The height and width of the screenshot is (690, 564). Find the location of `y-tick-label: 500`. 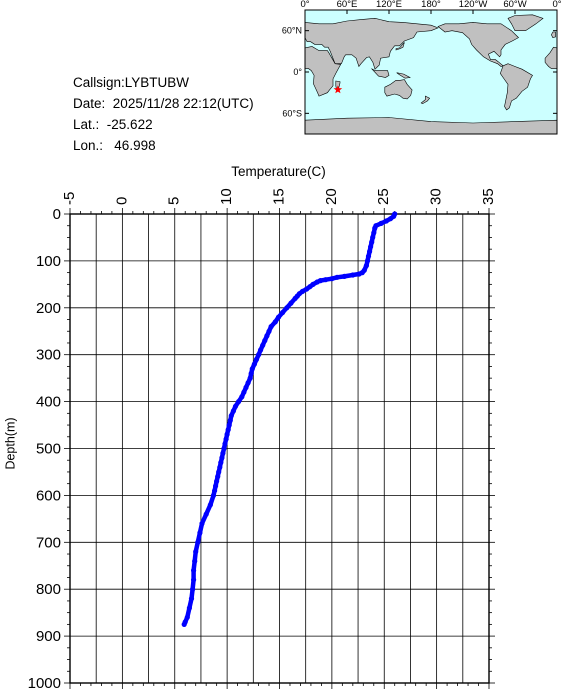

y-tick-label: 500 is located at coordinates (48, 449).